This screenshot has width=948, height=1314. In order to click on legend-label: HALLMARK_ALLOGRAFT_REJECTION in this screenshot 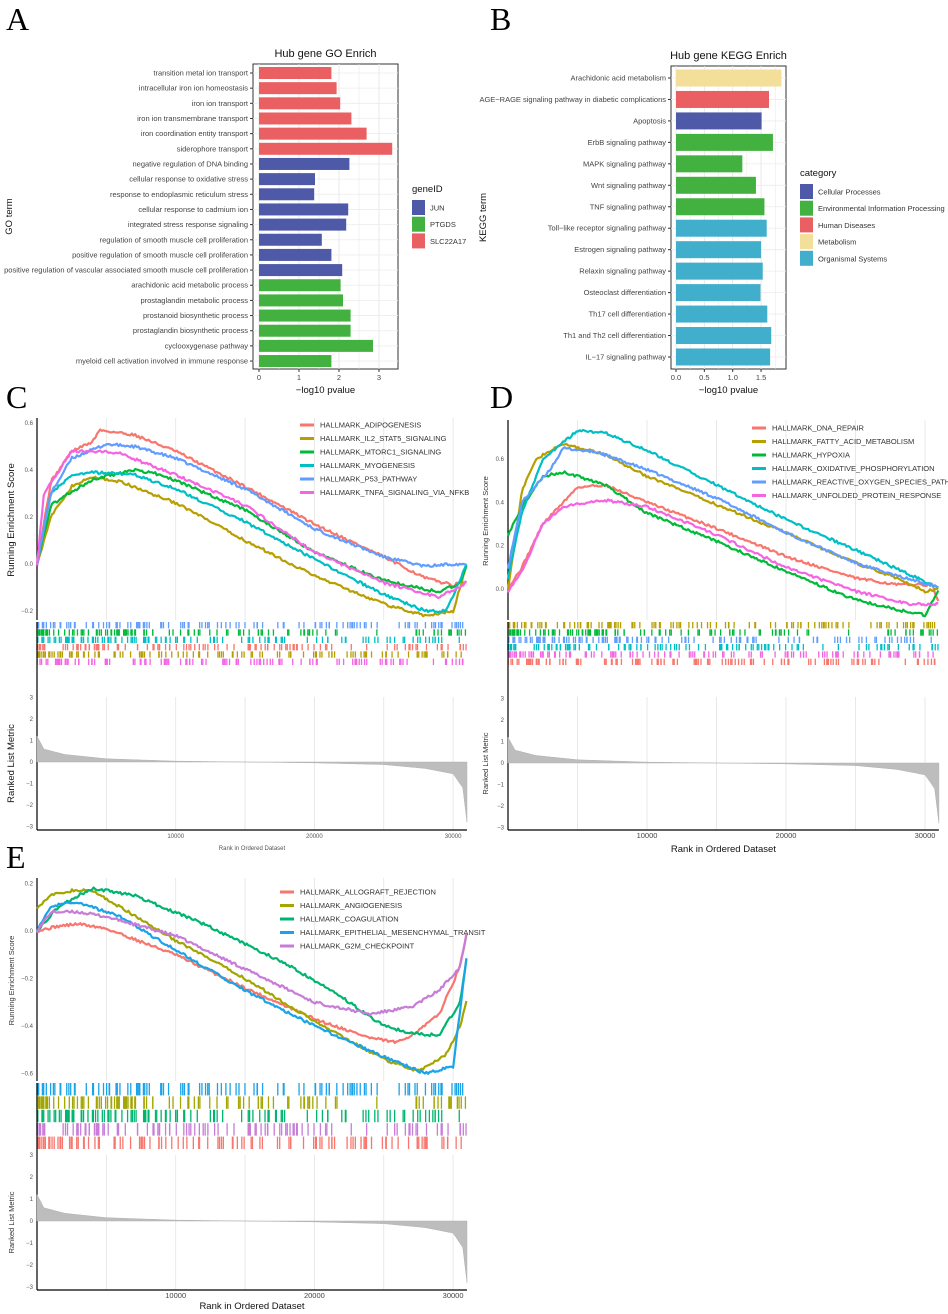, I will do `click(368, 892)`.